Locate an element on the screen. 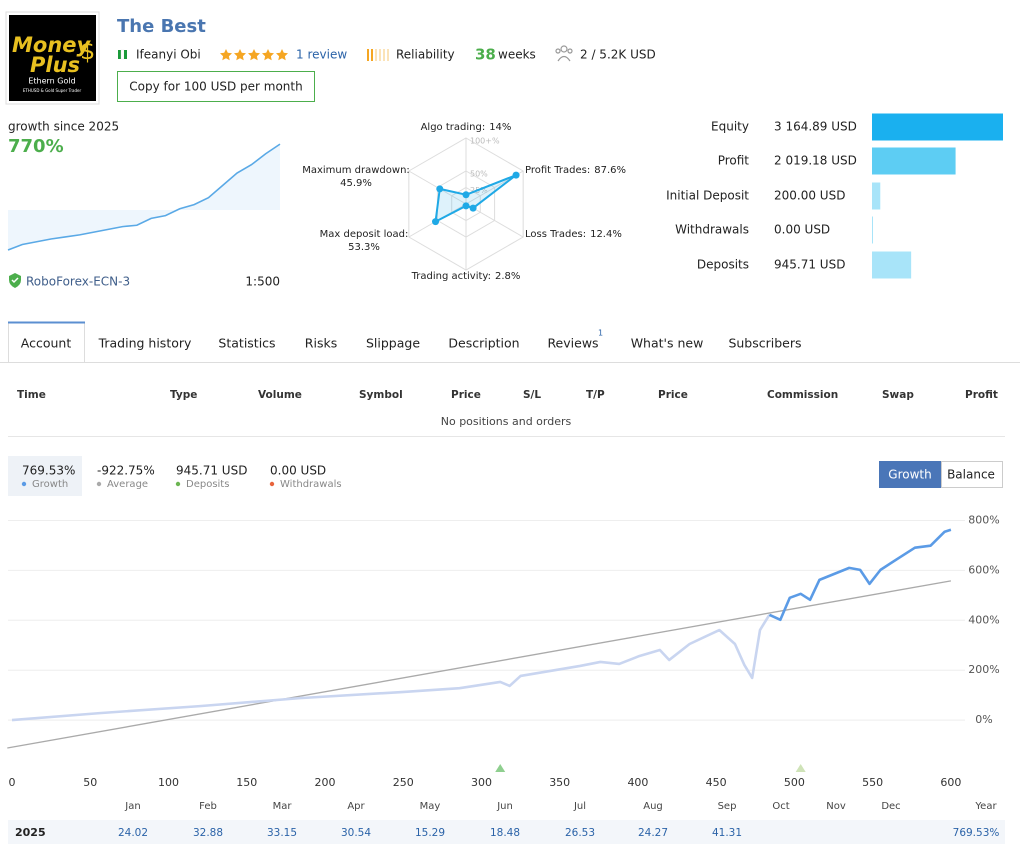  sparkline-area is located at coordinates (144, 197).